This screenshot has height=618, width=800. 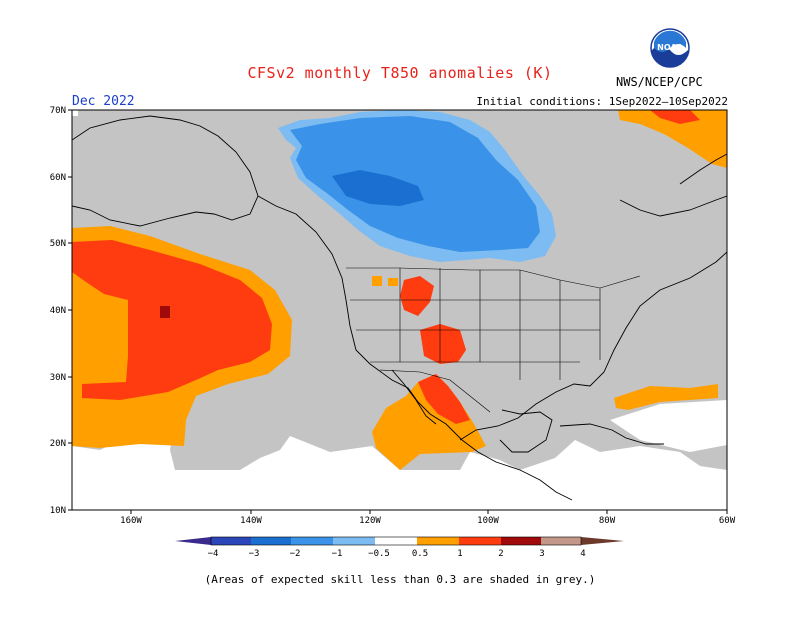 I want to click on colorbar-swatch-p1-p2, so click(x=480, y=541).